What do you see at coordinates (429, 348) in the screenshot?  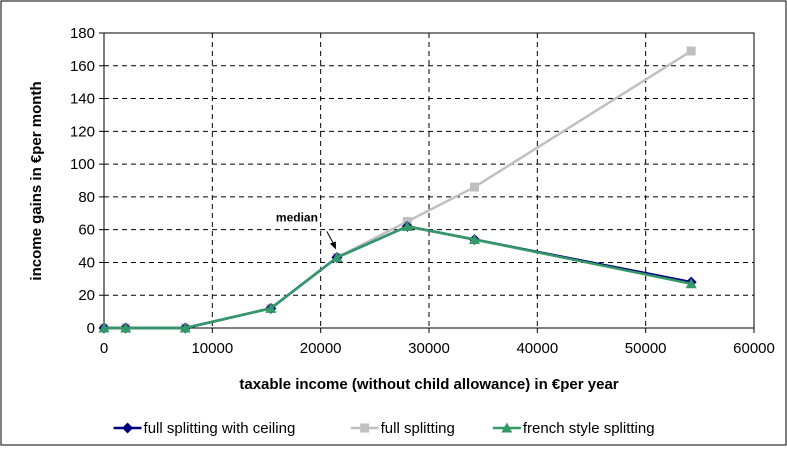 I see `x-tick-label: 30000` at bounding box center [429, 348].